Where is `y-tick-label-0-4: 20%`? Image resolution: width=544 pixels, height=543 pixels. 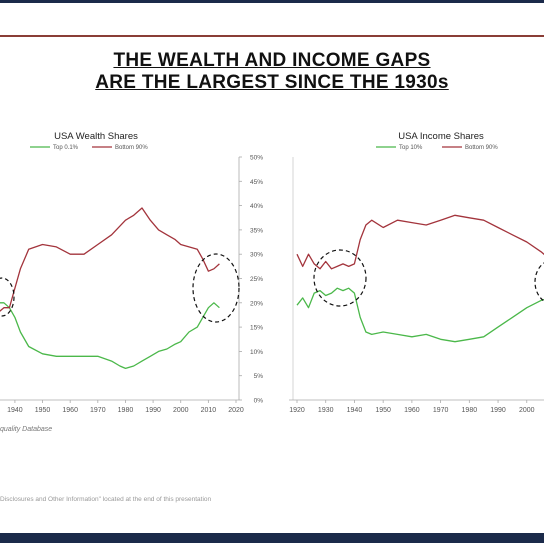
y-tick-label-0-4: 20% is located at coordinates (256, 303).